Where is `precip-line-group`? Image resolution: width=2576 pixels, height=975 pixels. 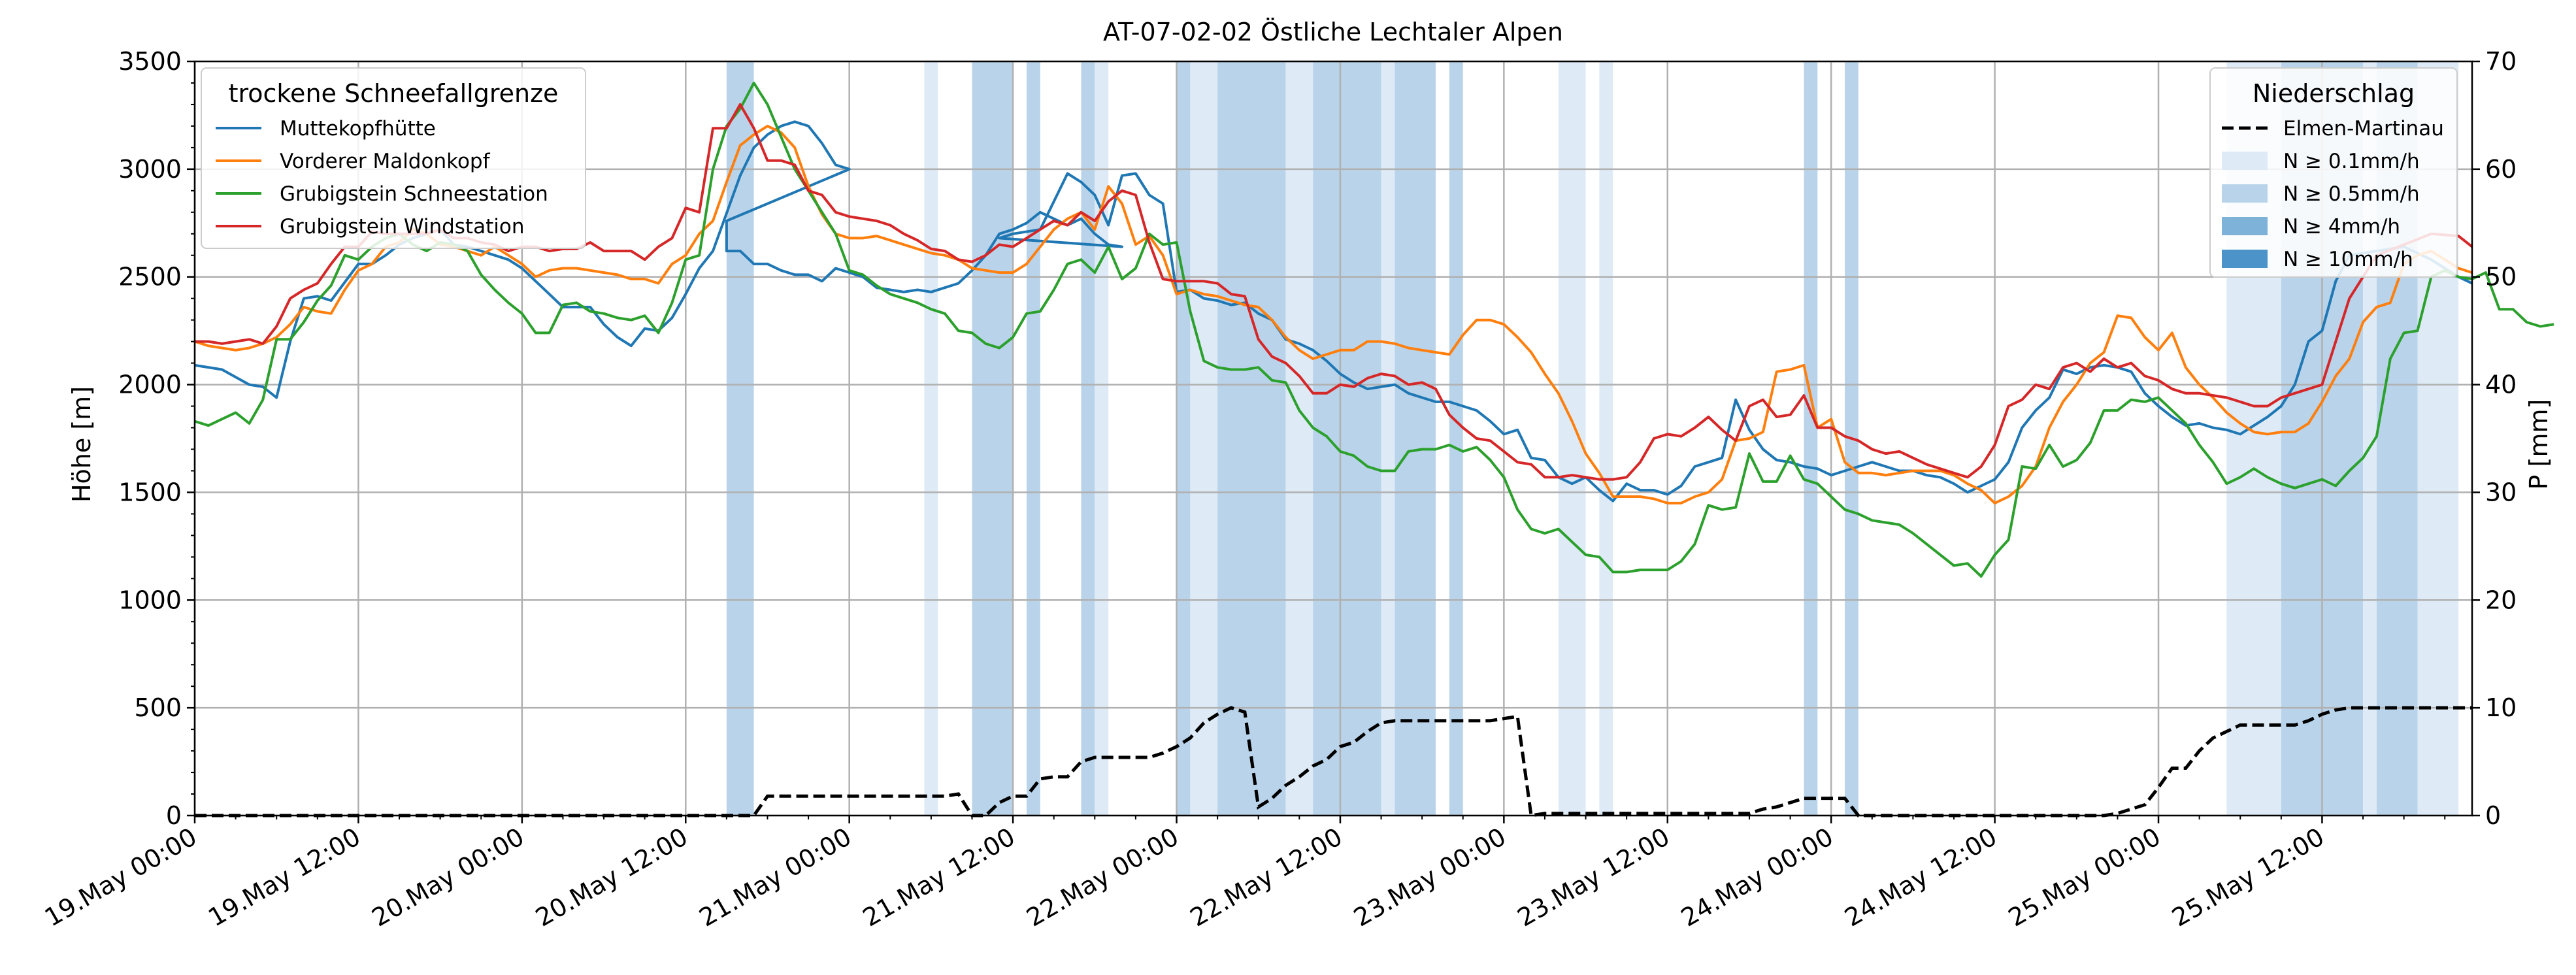
precip-line-group is located at coordinates (1333, 762).